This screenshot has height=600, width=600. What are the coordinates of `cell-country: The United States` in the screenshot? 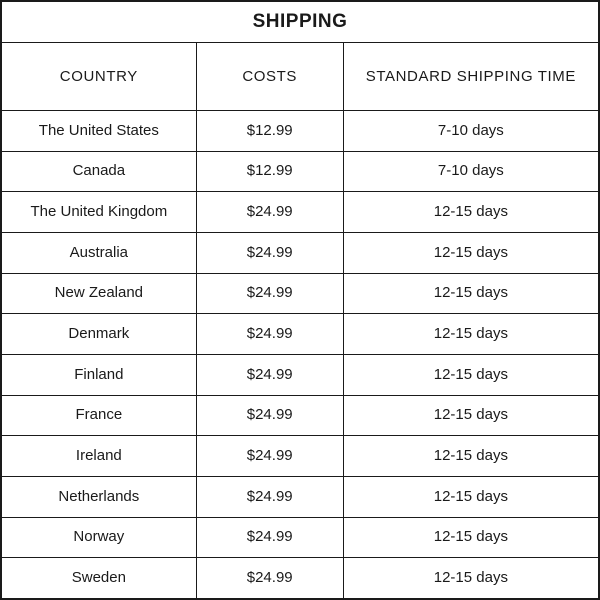 It's located at (99, 130).